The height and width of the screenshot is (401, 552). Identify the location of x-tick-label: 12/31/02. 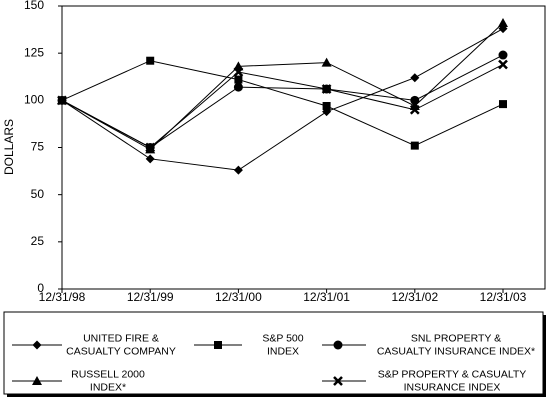
(414, 297).